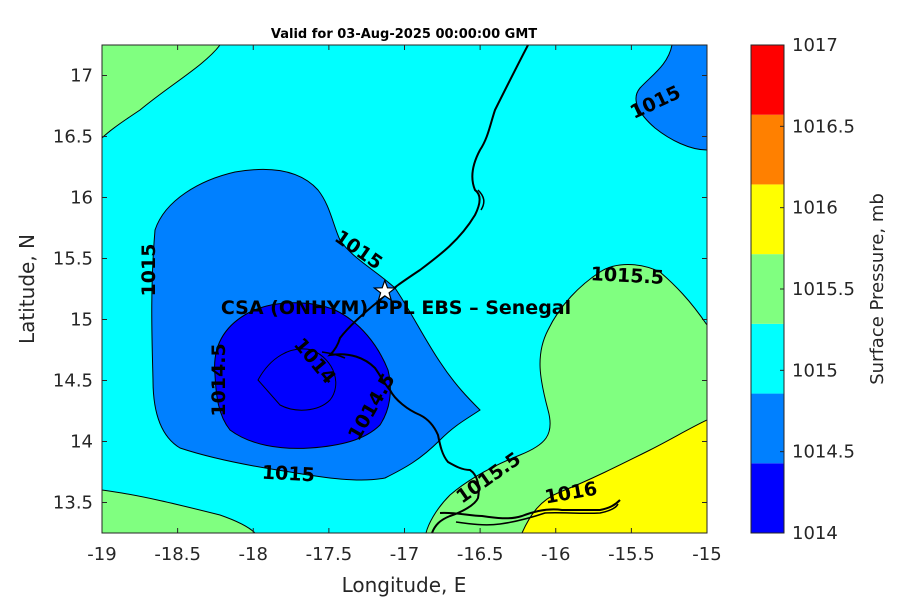  What do you see at coordinates (877, 289) in the screenshot?
I see `colorbar-label: Surface Pressure, mb` at bounding box center [877, 289].